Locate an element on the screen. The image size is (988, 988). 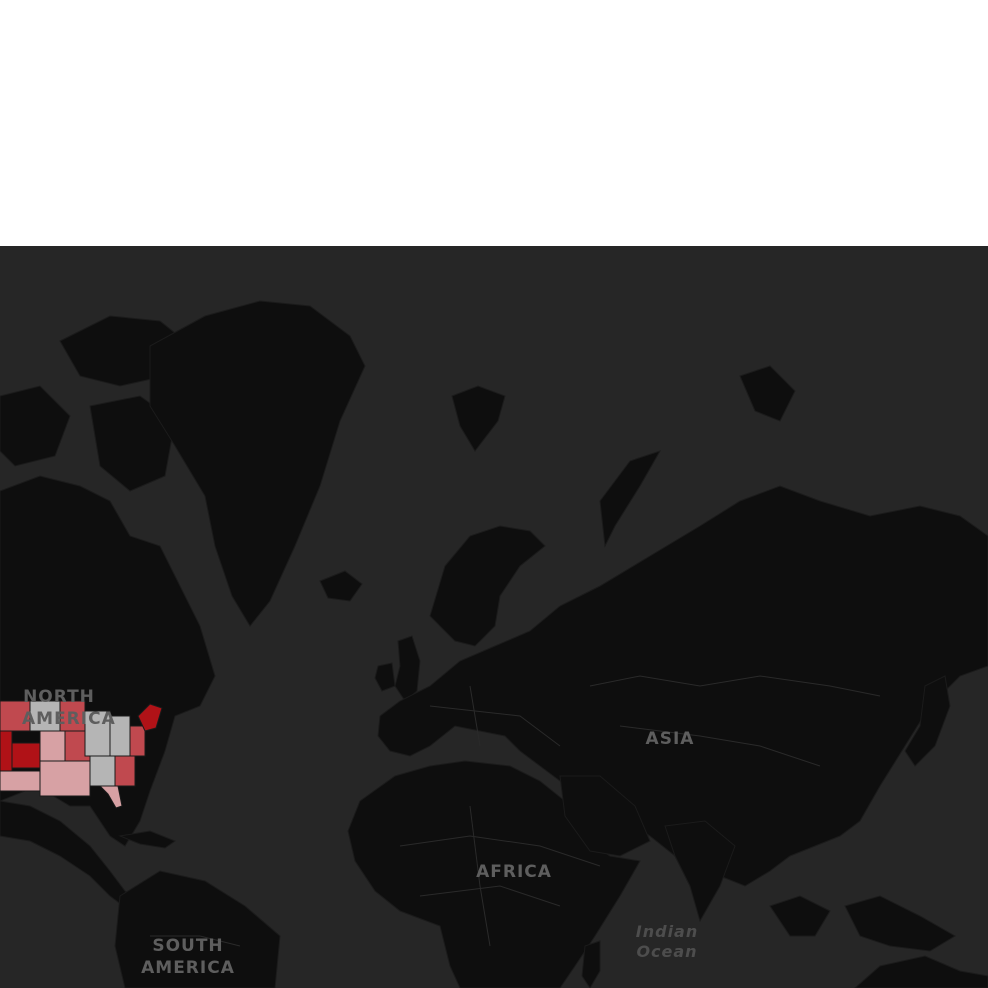
state-region-midwest is located at coordinates (97, 733).